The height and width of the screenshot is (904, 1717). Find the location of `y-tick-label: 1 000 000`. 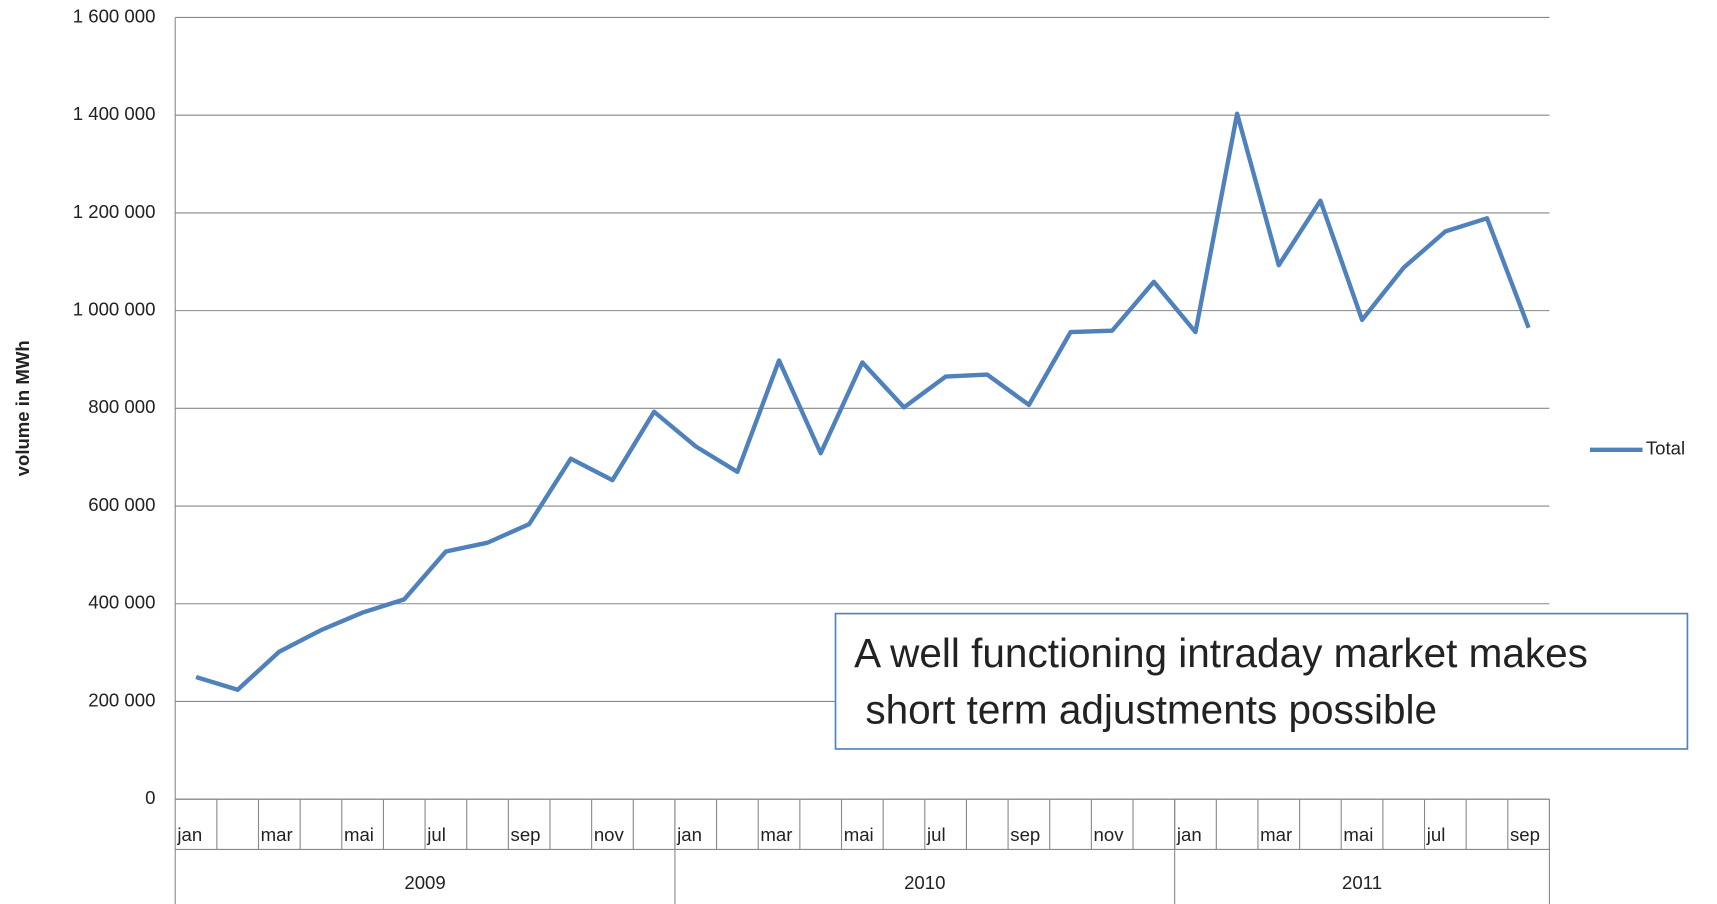

y-tick-label: 1 000 000 is located at coordinates (114, 309).